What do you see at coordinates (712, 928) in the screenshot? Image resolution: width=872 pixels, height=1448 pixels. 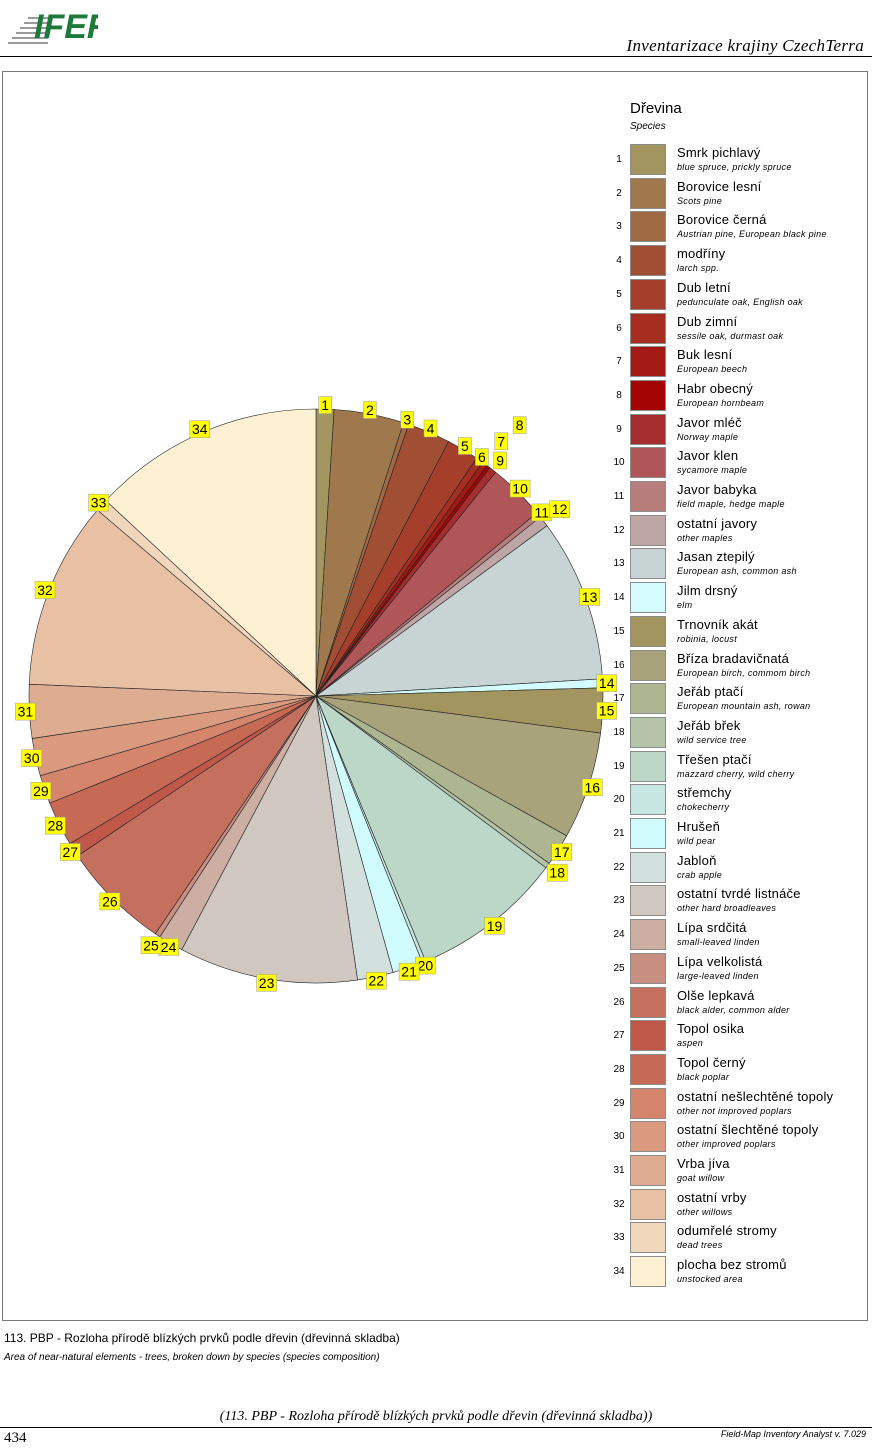 I see `legend-label: Lípa srdčitá` at bounding box center [712, 928].